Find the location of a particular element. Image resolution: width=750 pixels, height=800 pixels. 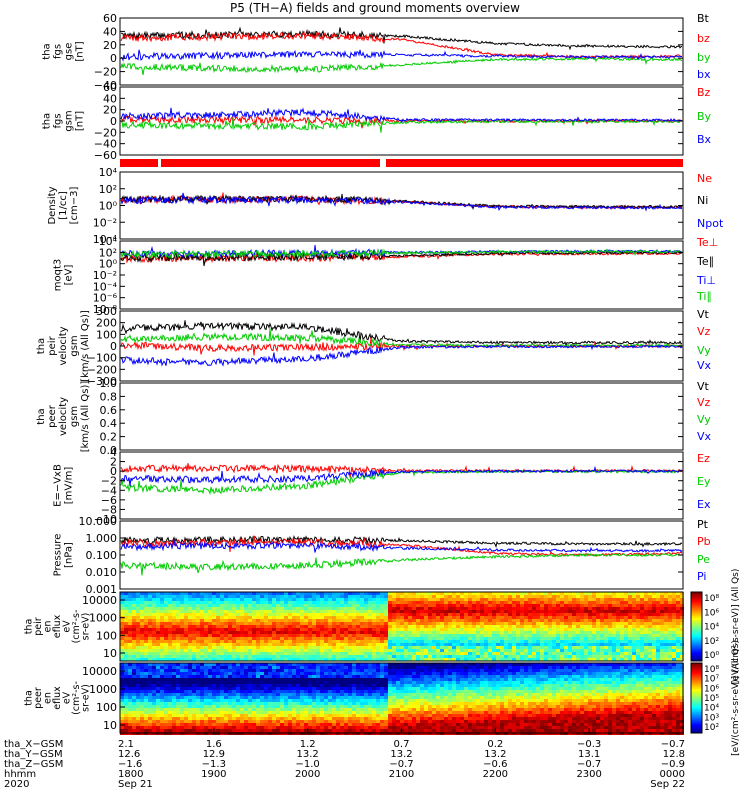

legend-entry-2-2: Npot is located at coordinates (710, 223).